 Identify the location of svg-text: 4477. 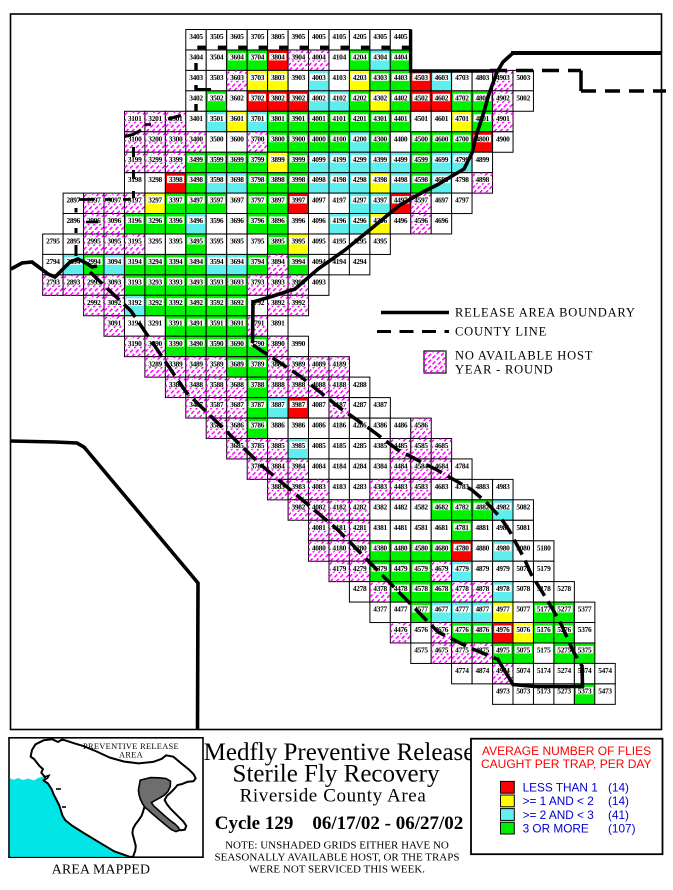
(401, 609).